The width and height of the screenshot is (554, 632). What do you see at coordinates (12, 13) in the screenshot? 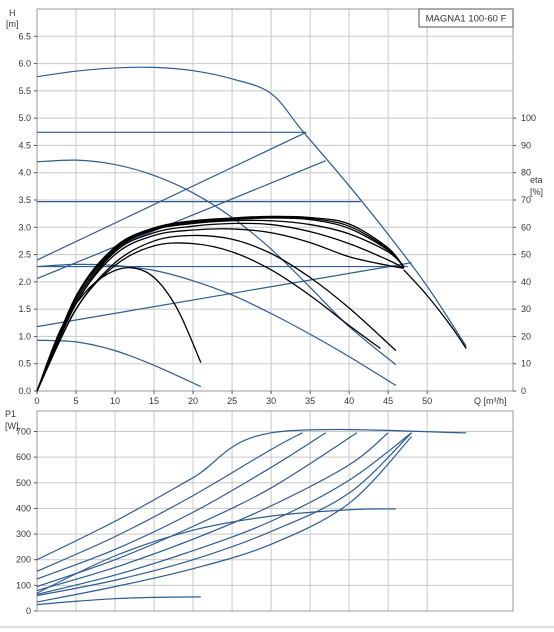
I see `y-axis-label-line1: H` at bounding box center [12, 13].